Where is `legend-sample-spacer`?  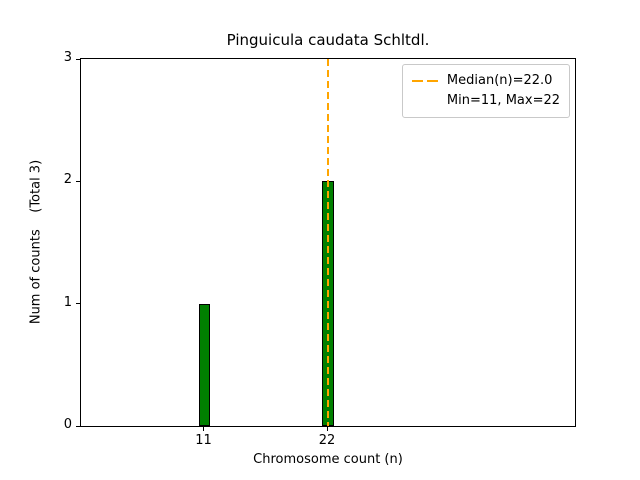
legend-sample-spacer is located at coordinates (425, 101).